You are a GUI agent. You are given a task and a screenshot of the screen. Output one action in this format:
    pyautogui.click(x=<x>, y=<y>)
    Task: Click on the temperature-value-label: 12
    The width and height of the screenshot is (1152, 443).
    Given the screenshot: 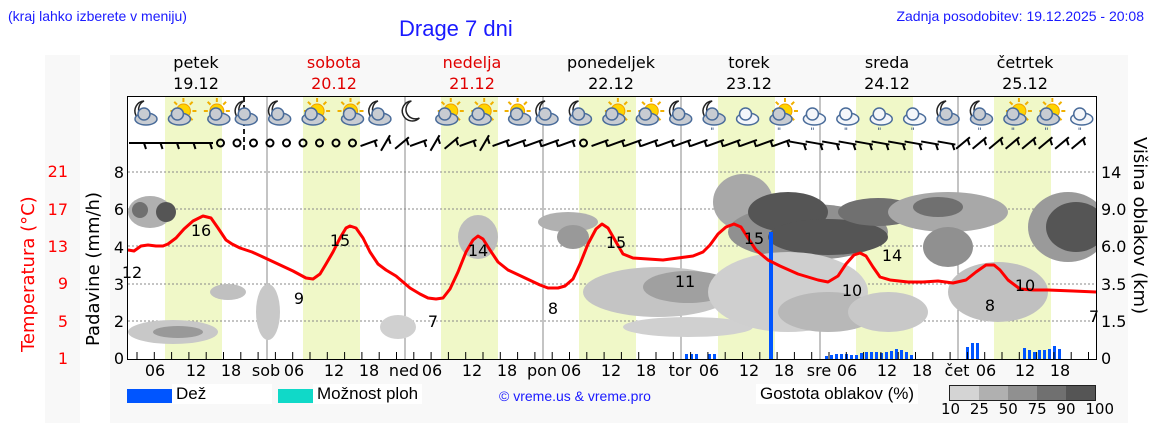 What is the action you would take?
    pyautogui.click(x=132, y=272)
    